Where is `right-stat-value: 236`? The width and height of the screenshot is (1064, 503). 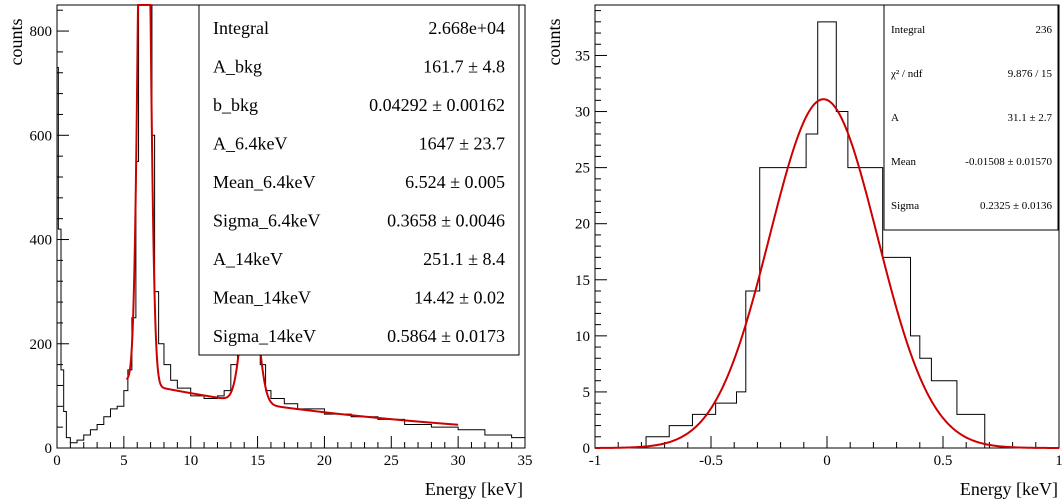
right-stat-value: 236 is located at coordinates (1044, 30).